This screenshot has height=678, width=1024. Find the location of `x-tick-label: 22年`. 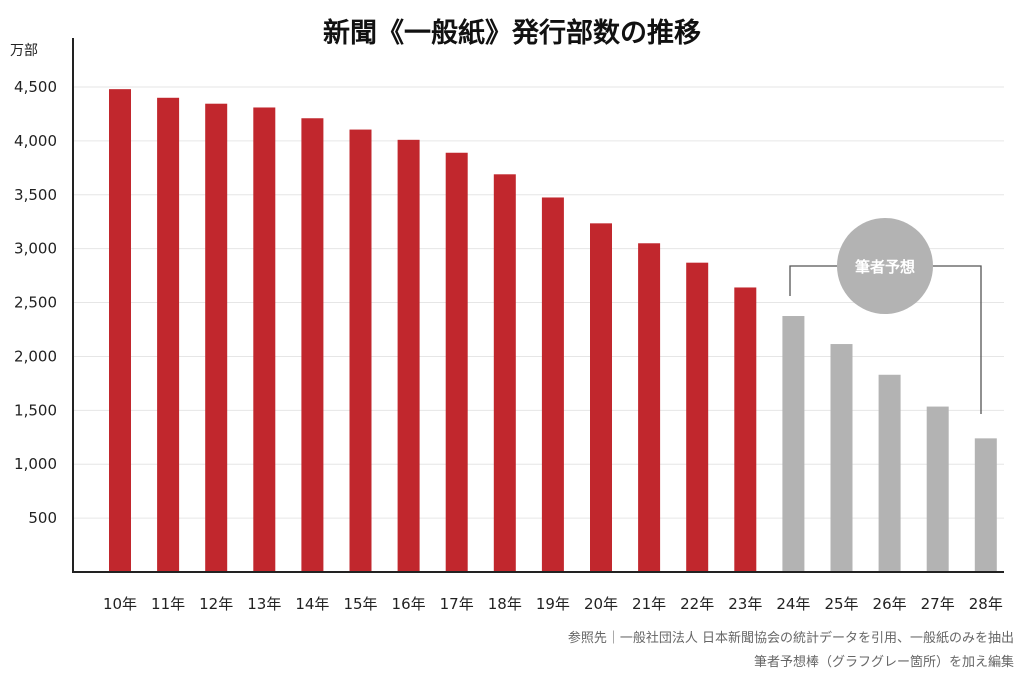

x-tick-label: 22年 is located at coordinates (697, 604).